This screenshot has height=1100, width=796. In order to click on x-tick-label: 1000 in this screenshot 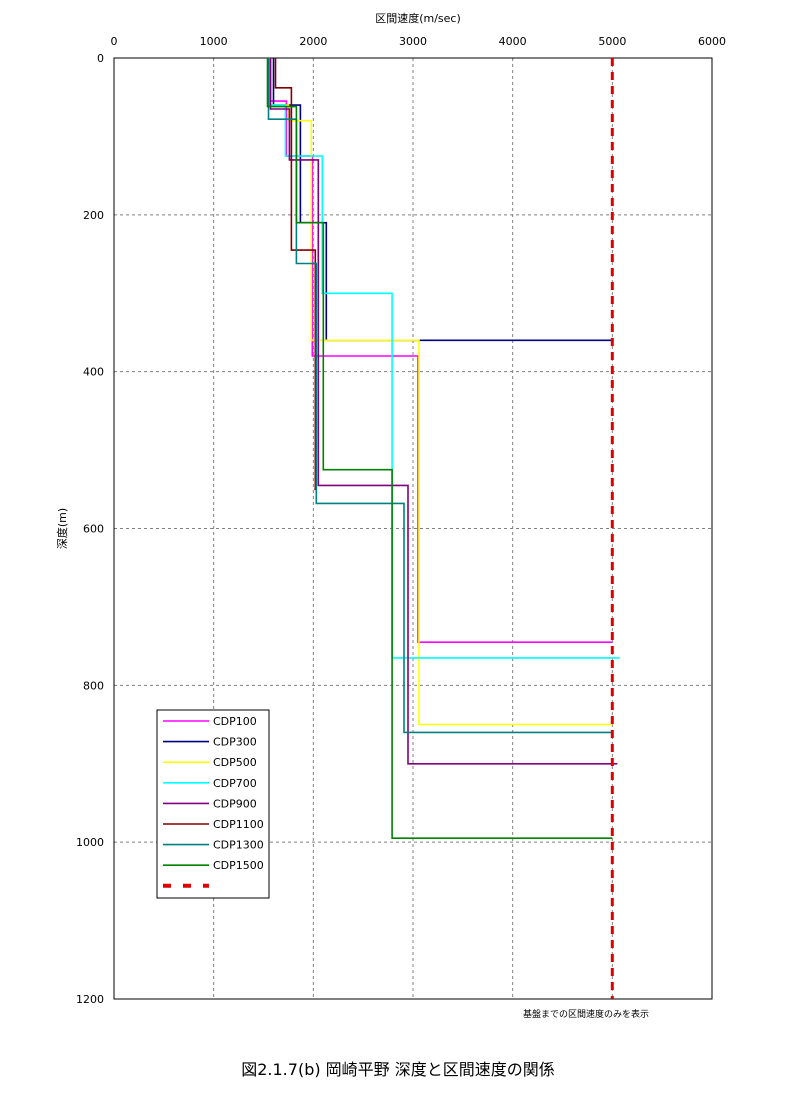, I will do `click(214, 41)`.